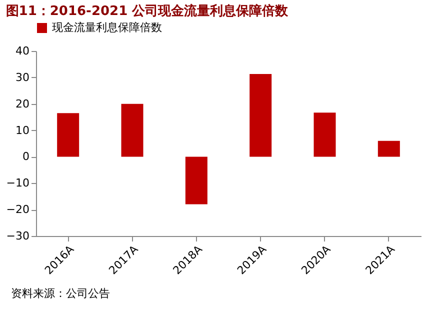  What do you see at coordinates (18, 209) in the screenshot?
I see `y-tick-label: −20` at bounding box center [18, 209].